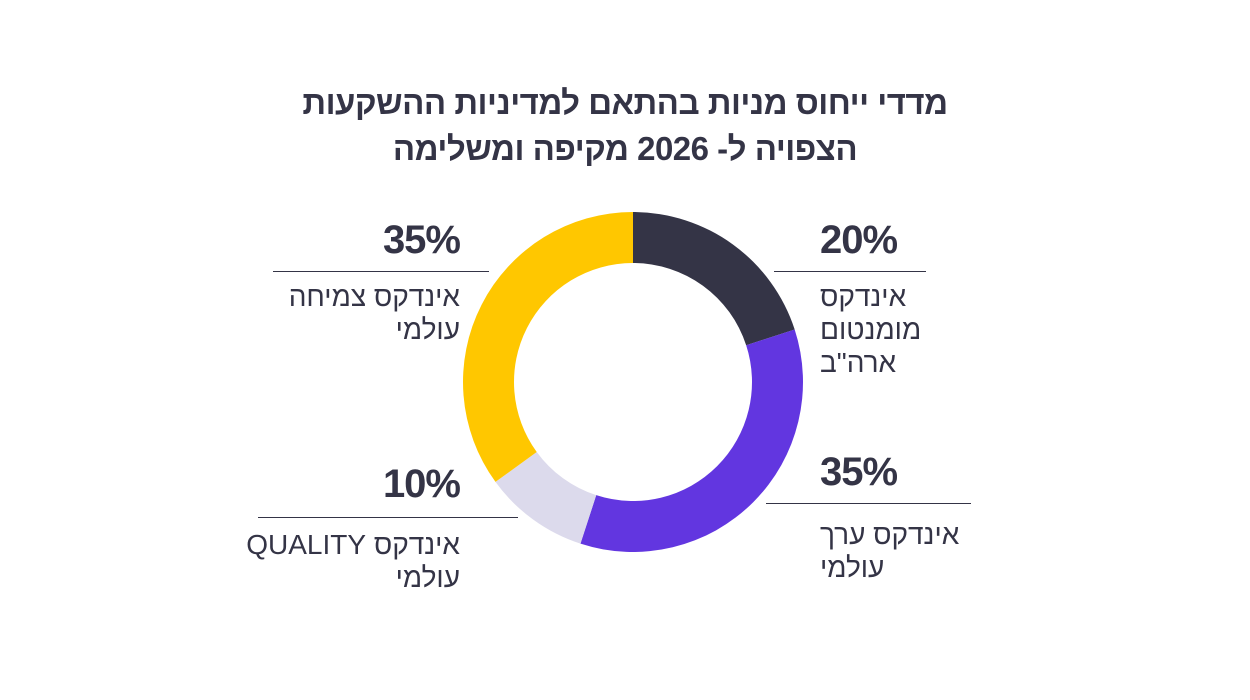 This screenshot has height=700, width=1250. I want to click on slice-label-value: 35% אינדקס ערך עולמי, so click(900, 517).